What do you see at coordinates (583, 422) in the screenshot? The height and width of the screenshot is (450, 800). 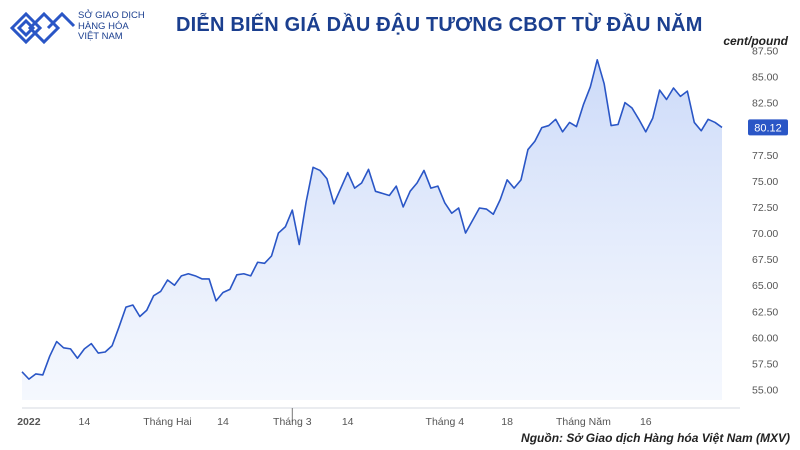 I see `x-tick-label: Tháng Năm` at bounding box center [583, 422].